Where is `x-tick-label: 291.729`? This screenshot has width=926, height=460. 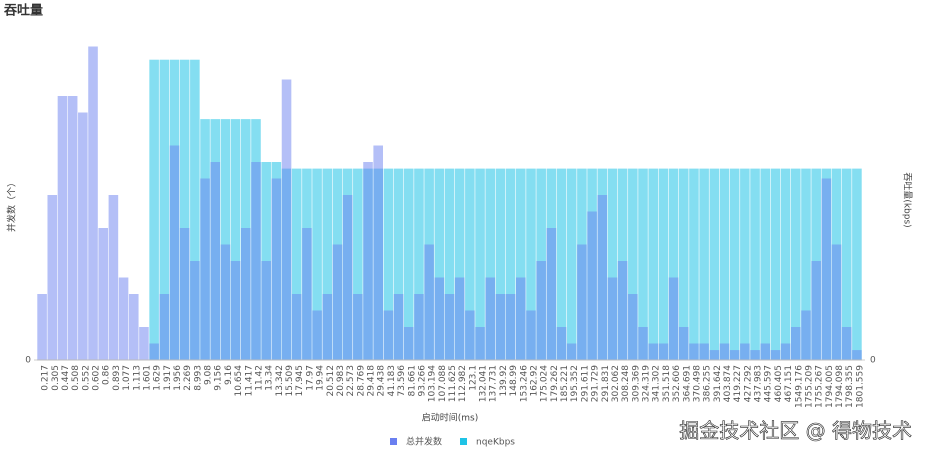
x-tick-label: 291.729 is located at coordinates (596, 383).